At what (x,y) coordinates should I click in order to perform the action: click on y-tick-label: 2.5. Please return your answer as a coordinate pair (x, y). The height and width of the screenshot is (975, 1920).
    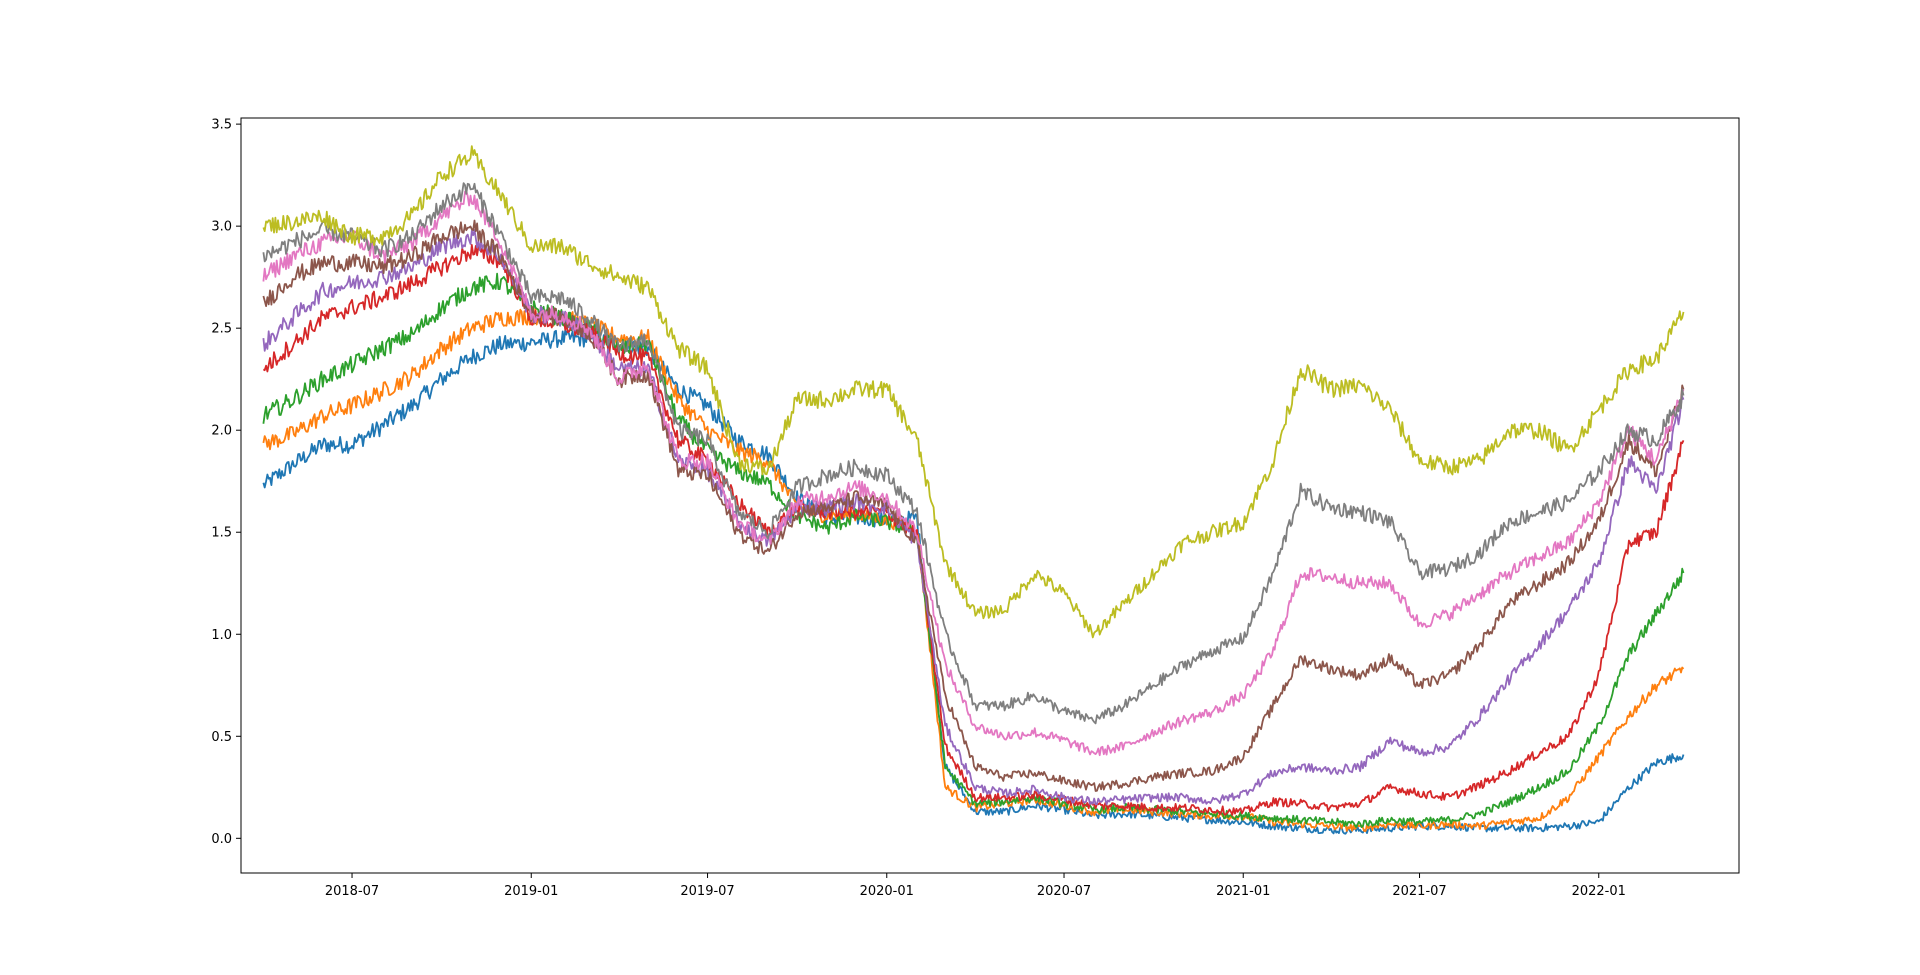
    Looking at the image, I should click on (221, 329).